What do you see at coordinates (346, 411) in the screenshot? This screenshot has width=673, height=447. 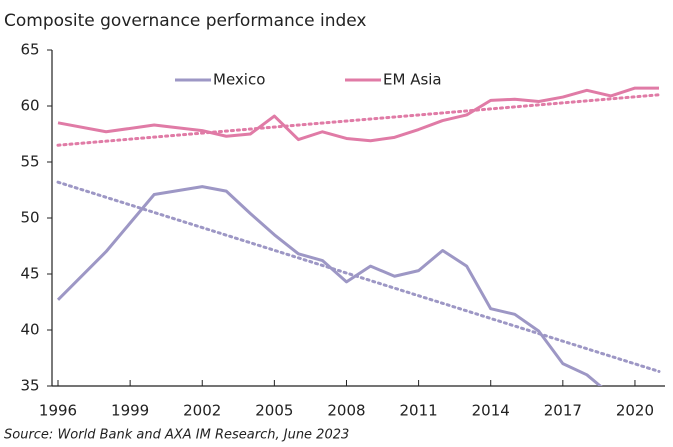 I see `x-tick-label: 2008` at bounding box center [346, 411].